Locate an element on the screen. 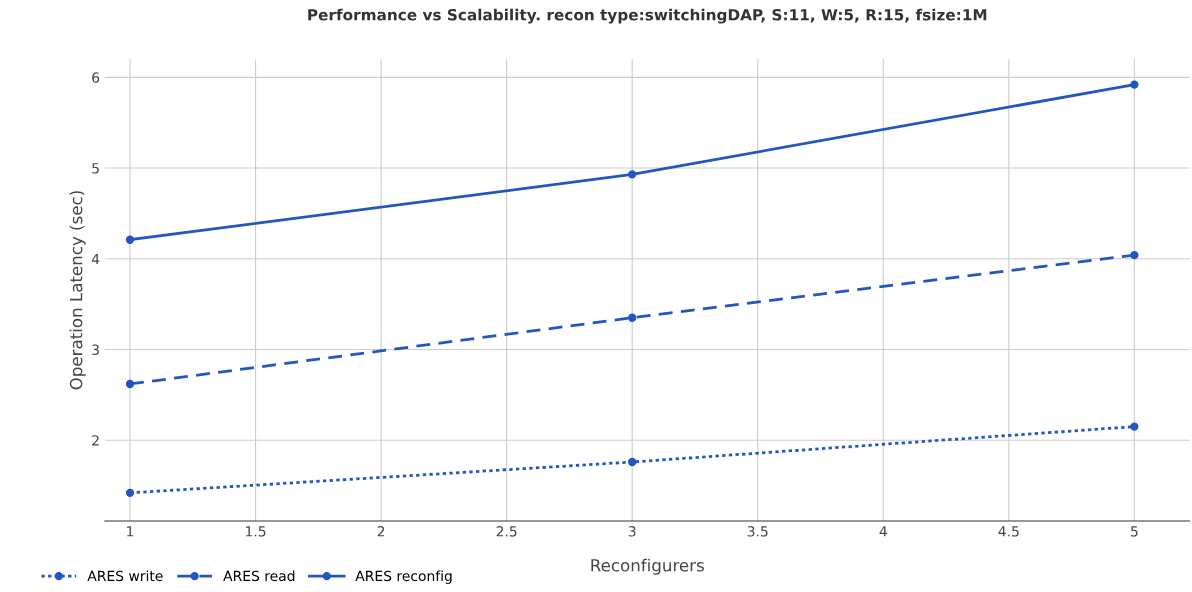 The image size is (1192, 592). y-tick-label: 5 is located at coordinates (95, 168).